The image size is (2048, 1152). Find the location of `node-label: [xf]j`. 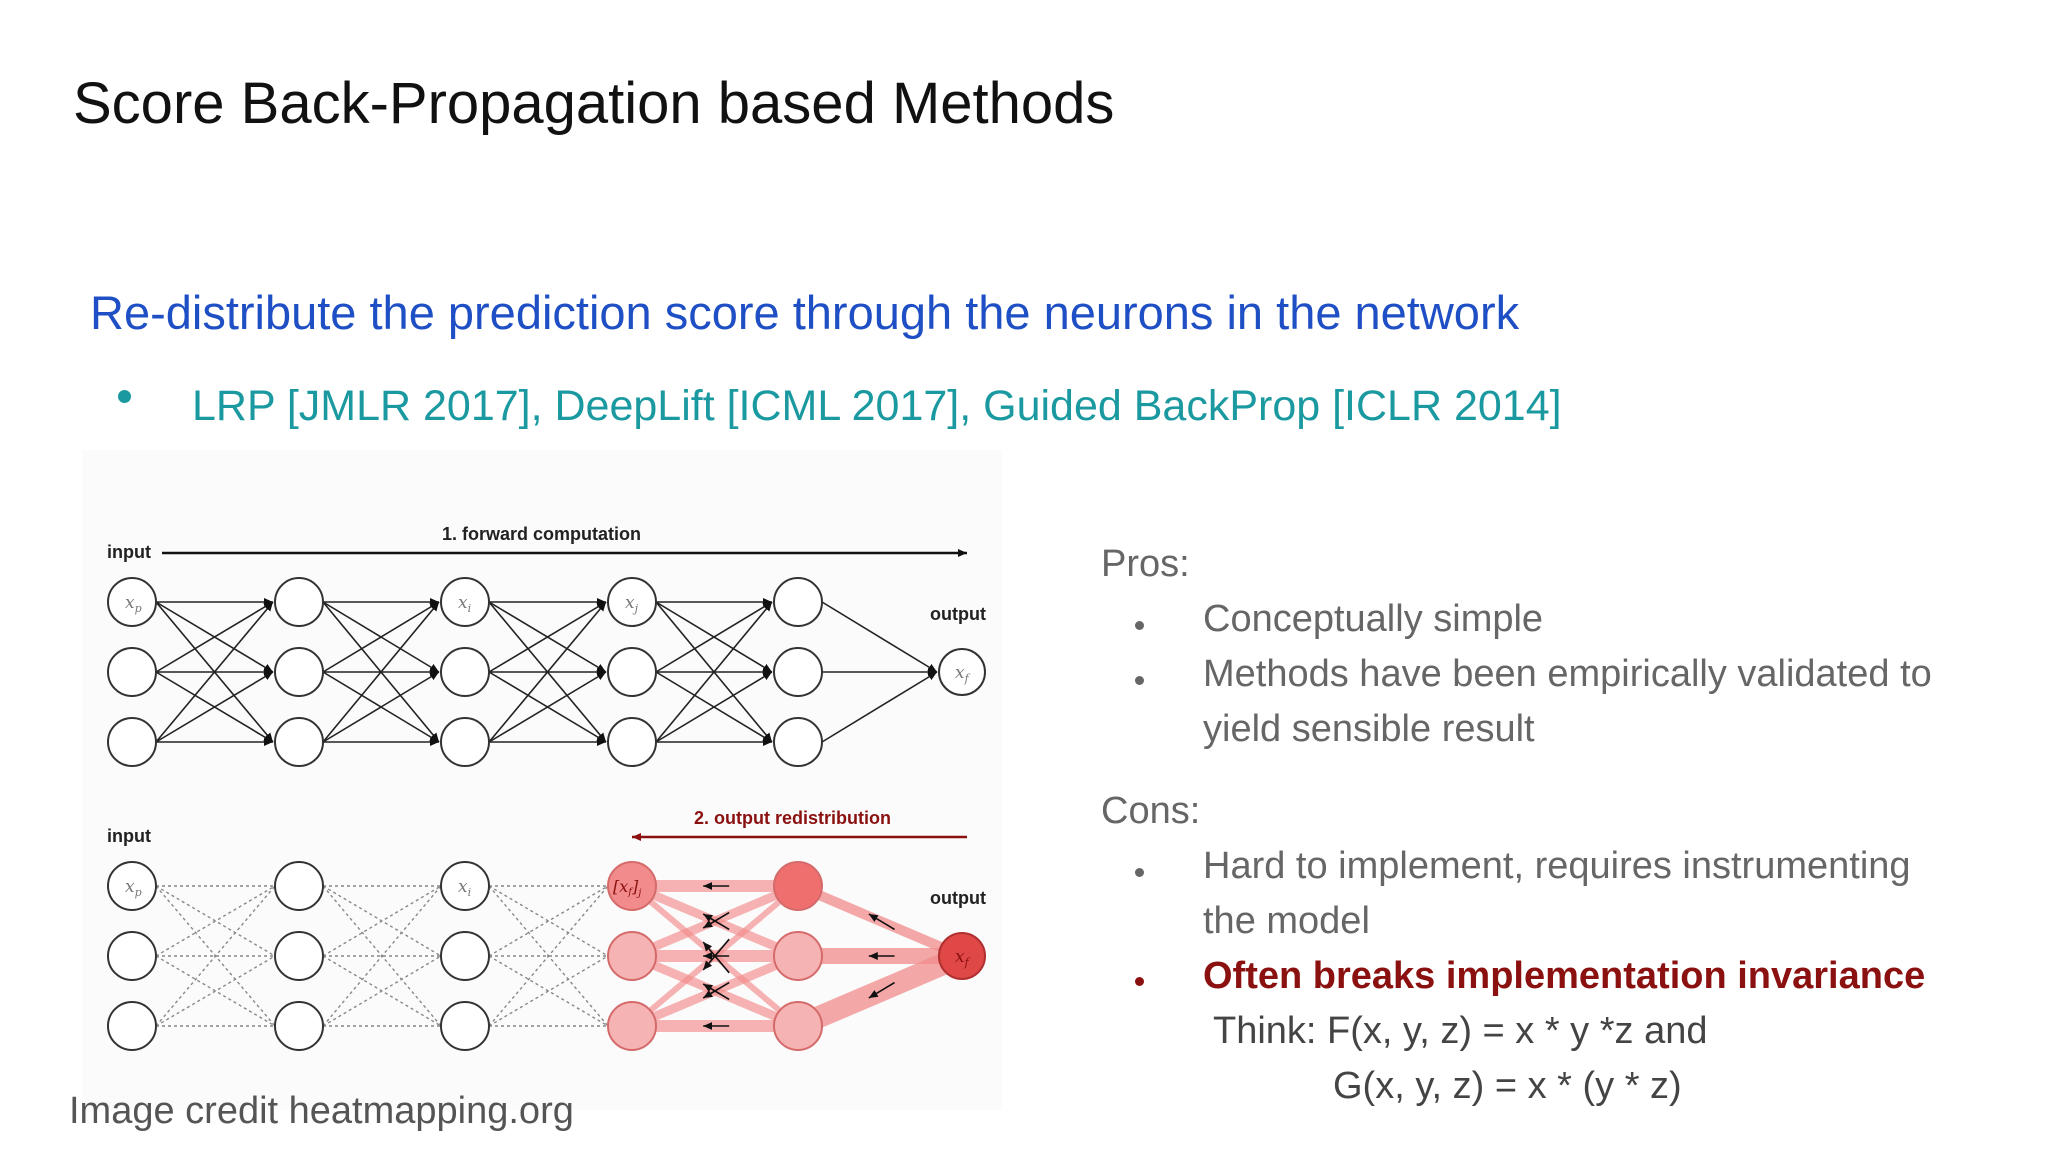

node-label: [xf]j is located at coordinates (627, 888).